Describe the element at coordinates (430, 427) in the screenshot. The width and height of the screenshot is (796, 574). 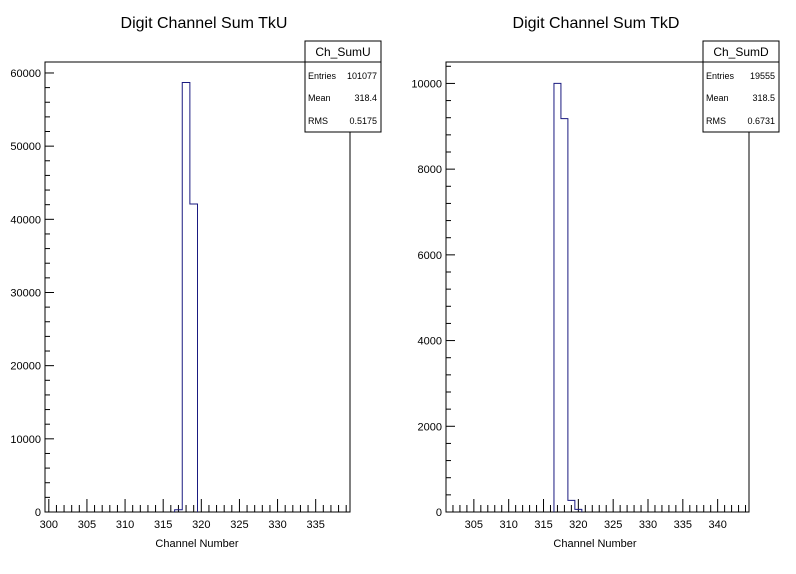
I see `y-tick-label: 2000` at that location.